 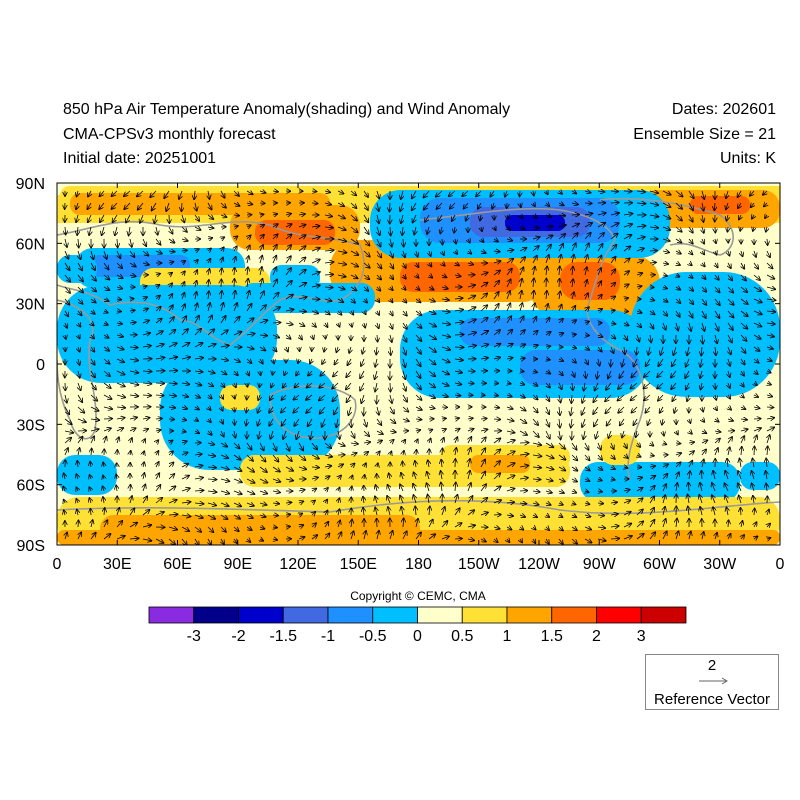 I want to click on lon-label: 0, so click(x=780, y=564).